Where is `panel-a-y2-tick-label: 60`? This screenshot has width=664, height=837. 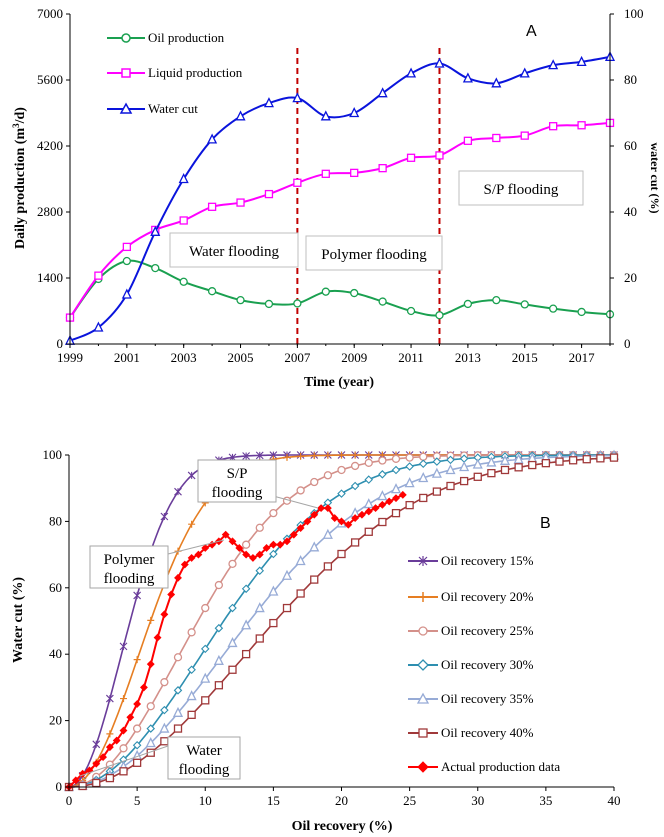 panel-a-y2-tick-label: 60 is located at coordinates (630, 145).